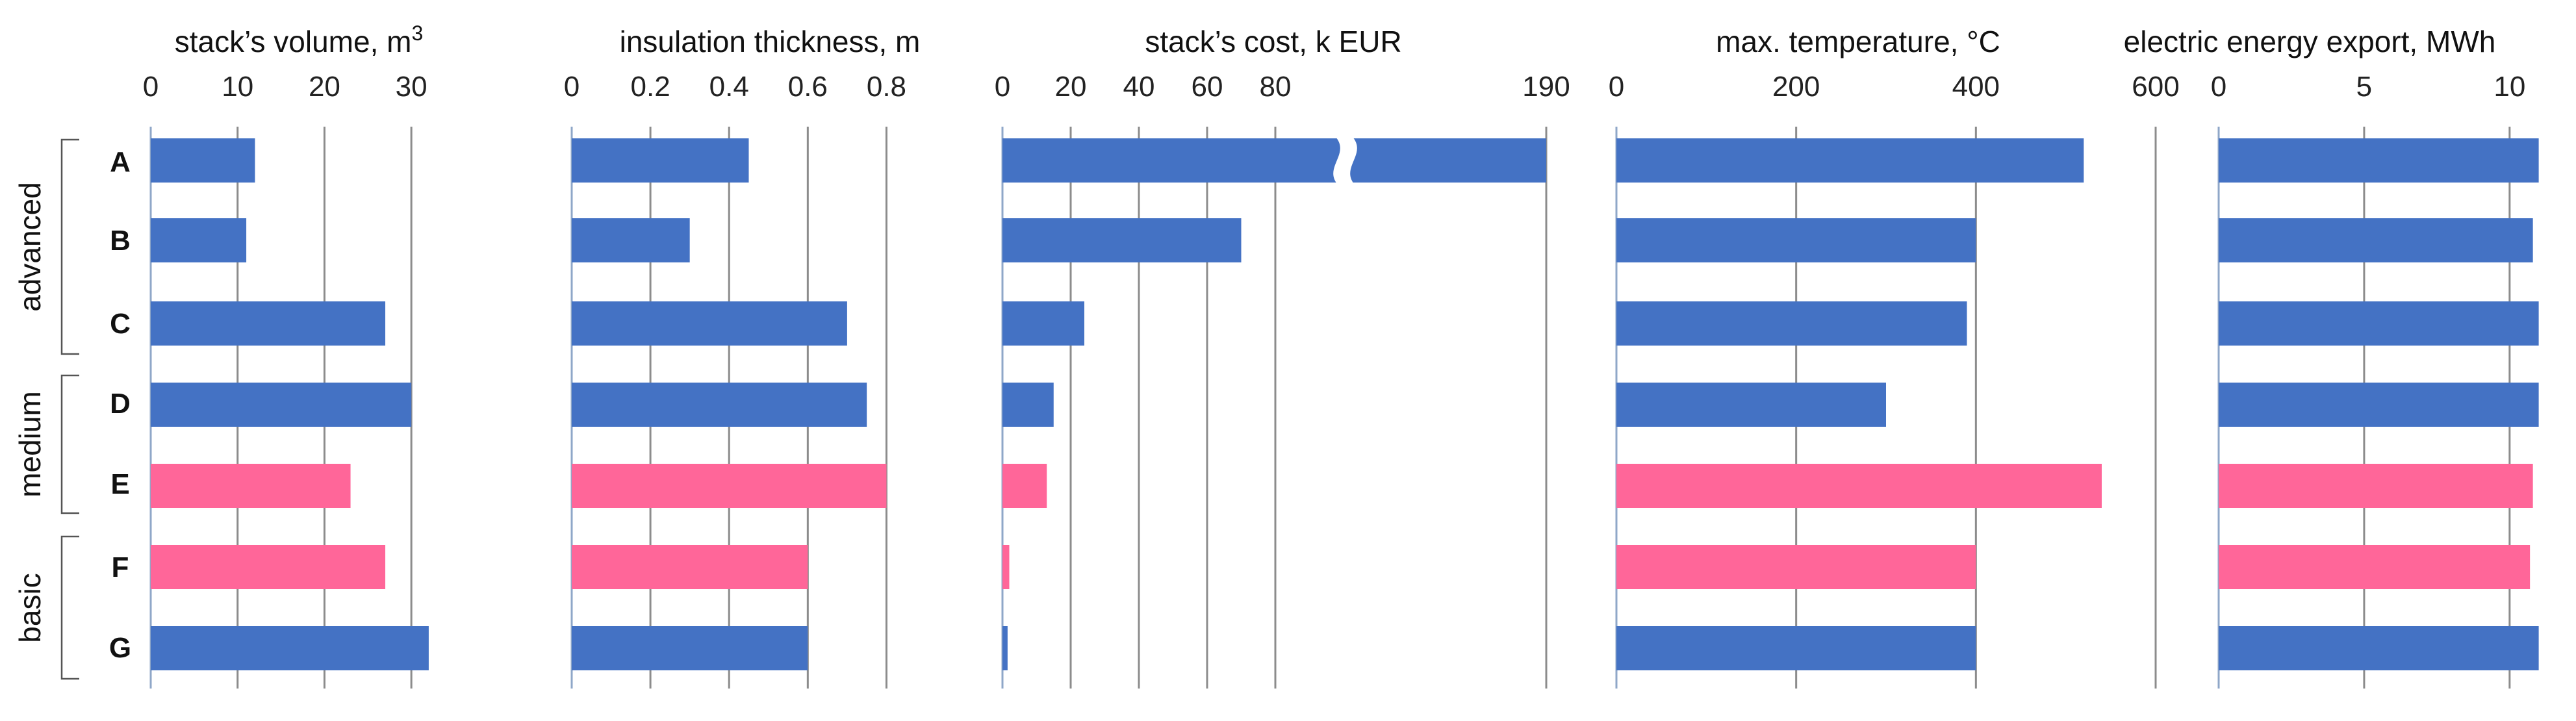  I want to click on panel-2-bar-c, so click(709, 323).